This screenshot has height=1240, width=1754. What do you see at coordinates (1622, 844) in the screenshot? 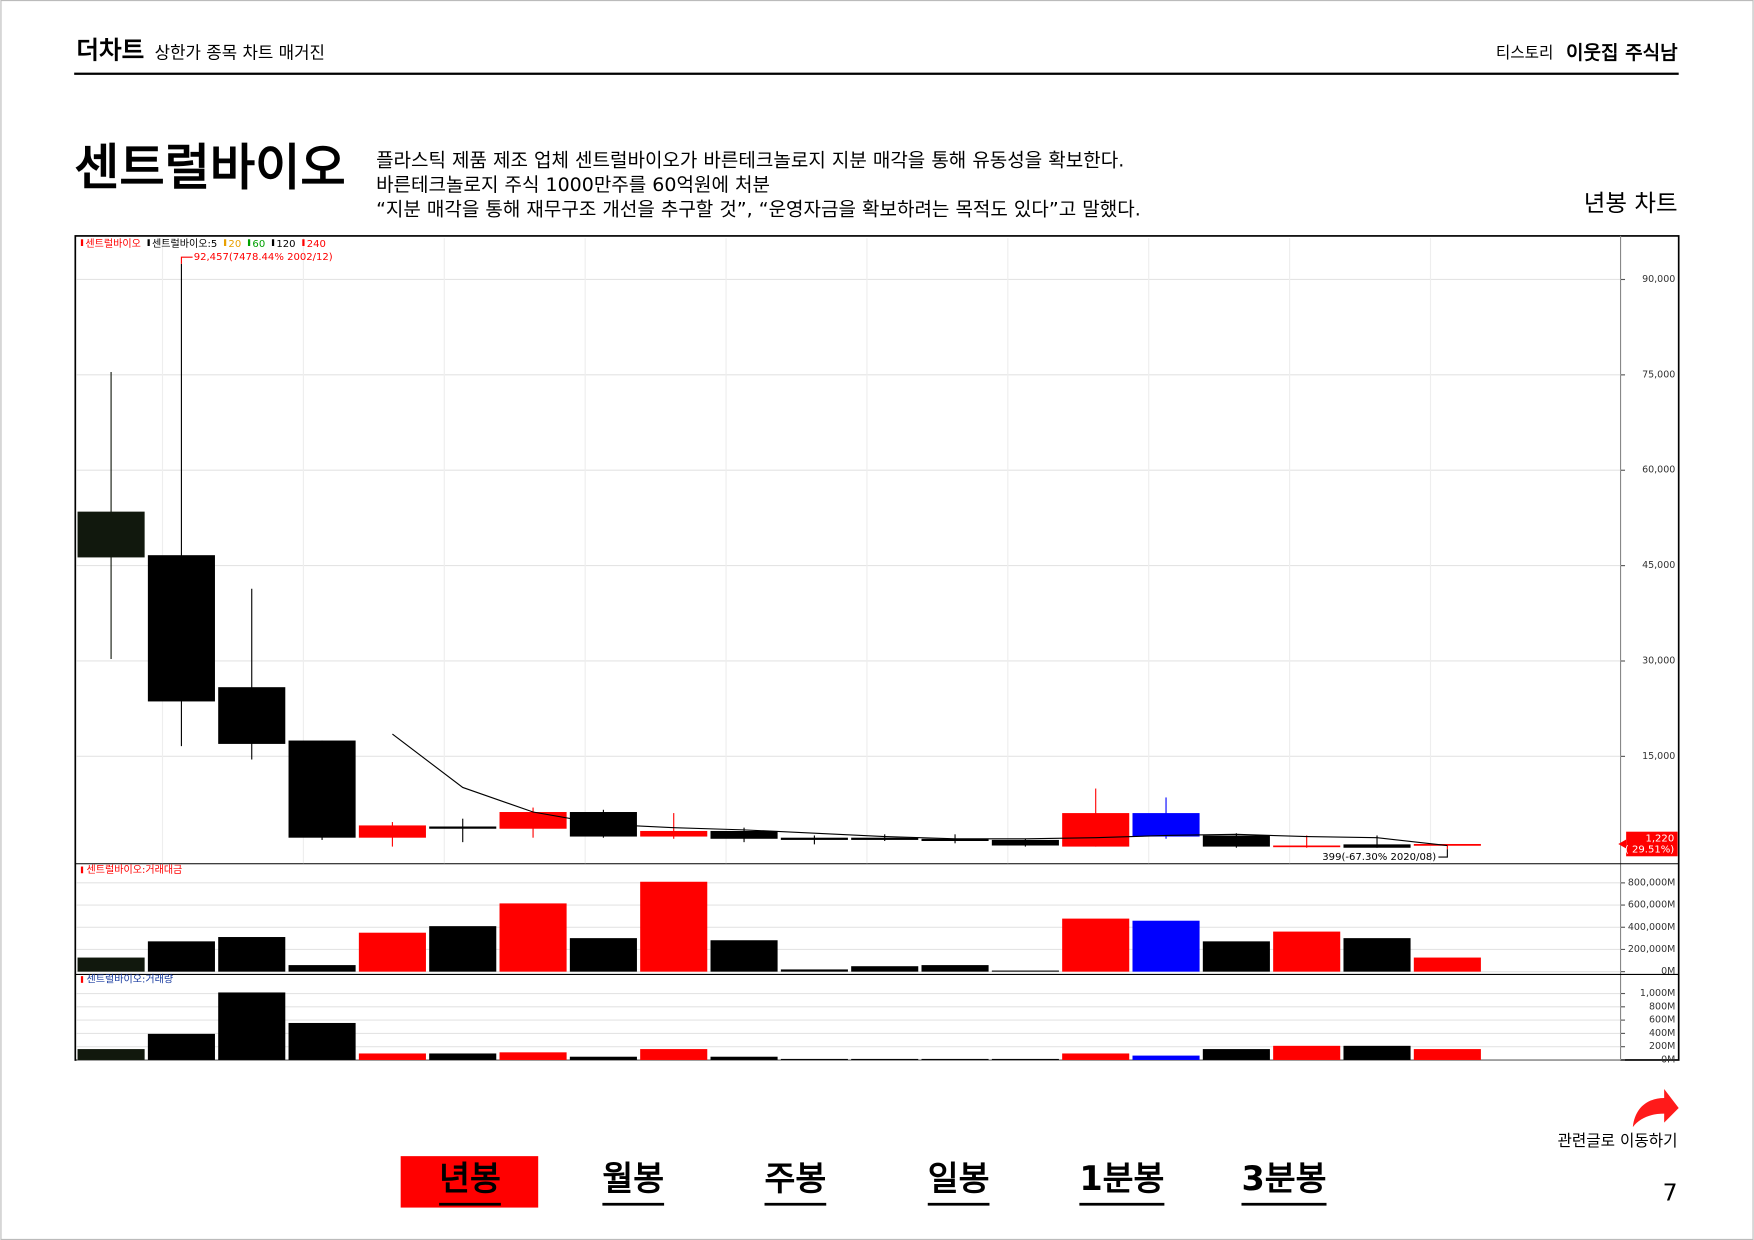
I see `last-price-pointer` at bounding box center [1622, 844].